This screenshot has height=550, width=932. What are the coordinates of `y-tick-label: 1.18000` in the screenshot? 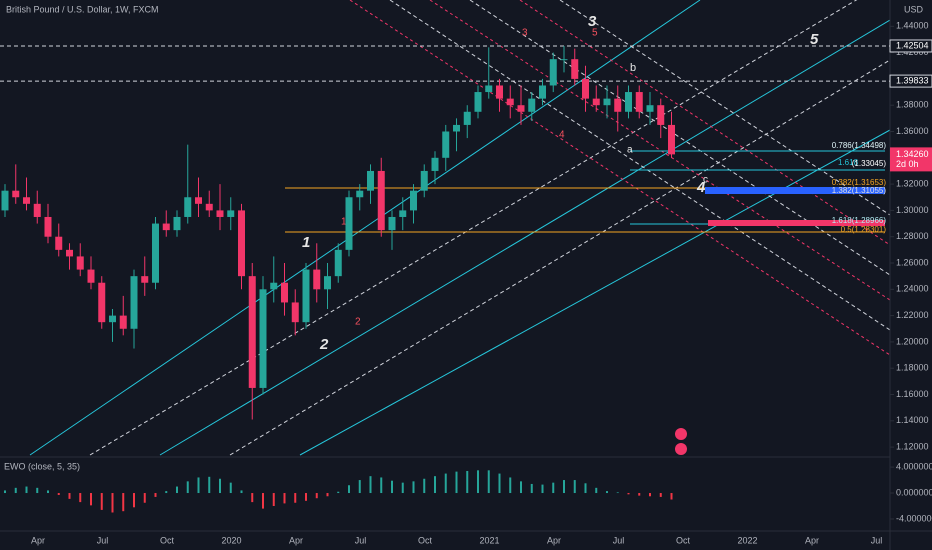 It's located at (912, 368).